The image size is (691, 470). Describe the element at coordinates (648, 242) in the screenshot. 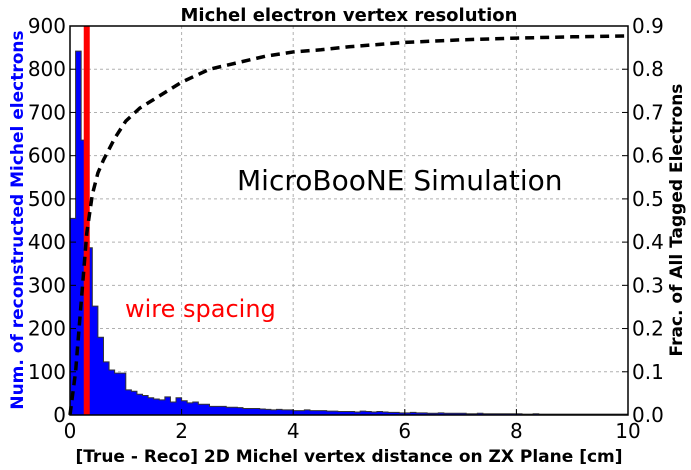

I see `svg-text: 0.4` at that location.